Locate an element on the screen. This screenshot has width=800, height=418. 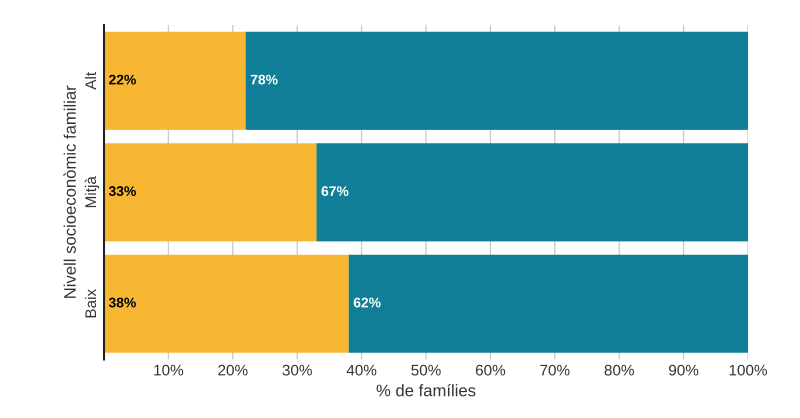
x-tick-label: 10% is located at coordinates (169, 370).